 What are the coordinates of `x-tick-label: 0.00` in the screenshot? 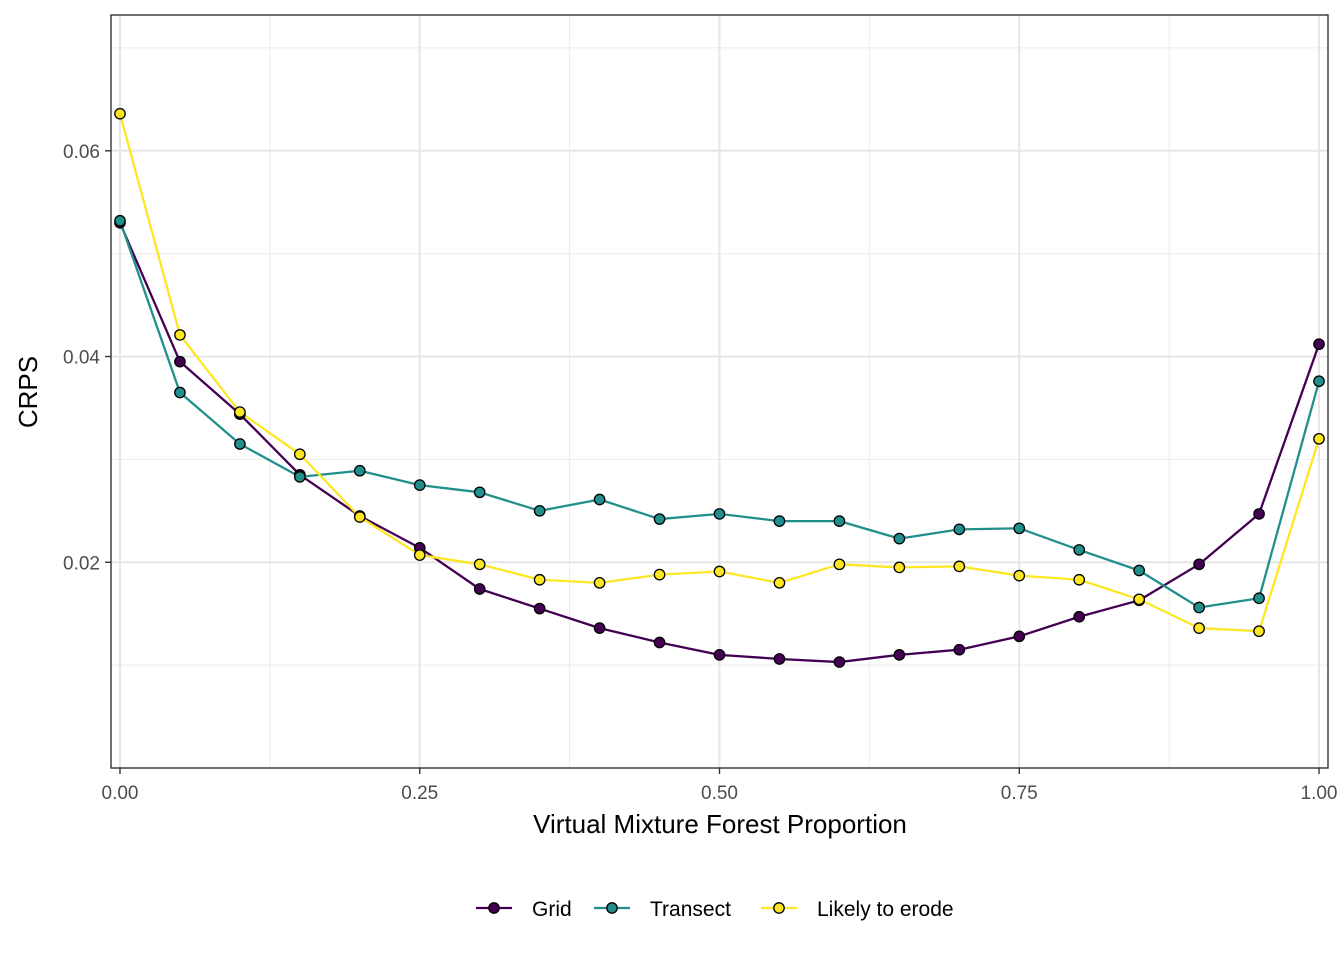 It's located at (120, 793).